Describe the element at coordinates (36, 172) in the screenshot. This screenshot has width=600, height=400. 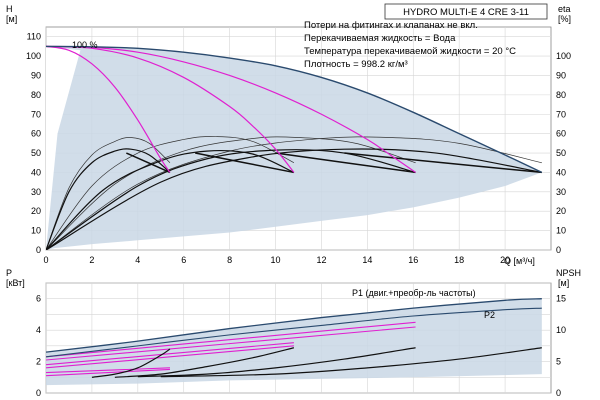
I see `y-left-tick-label: 40` at that location.